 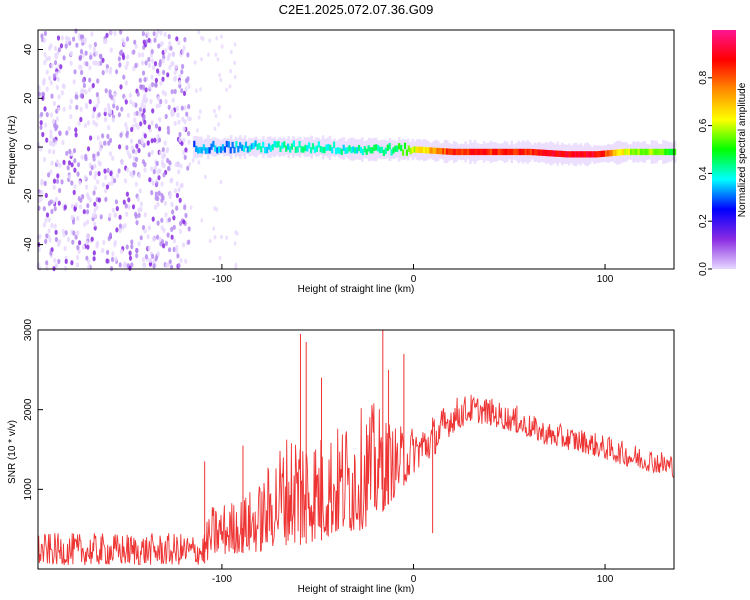 I want to click on y-tick-label: 3000, so click(x=28, y=329).